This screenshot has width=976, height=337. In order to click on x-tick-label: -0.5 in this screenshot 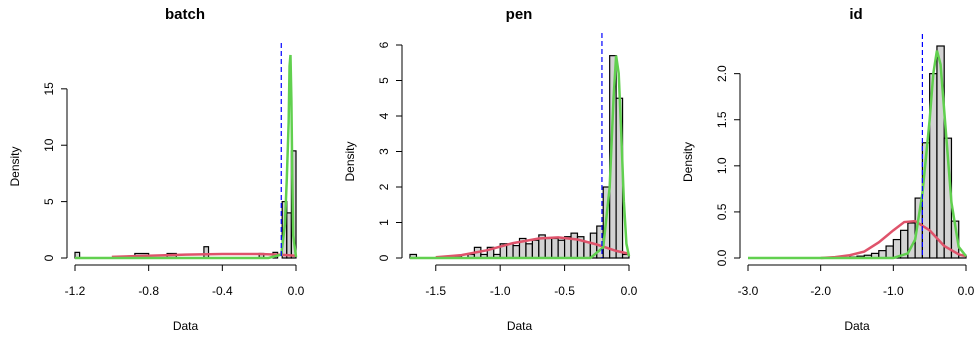, I will do `click(564, 291)`.